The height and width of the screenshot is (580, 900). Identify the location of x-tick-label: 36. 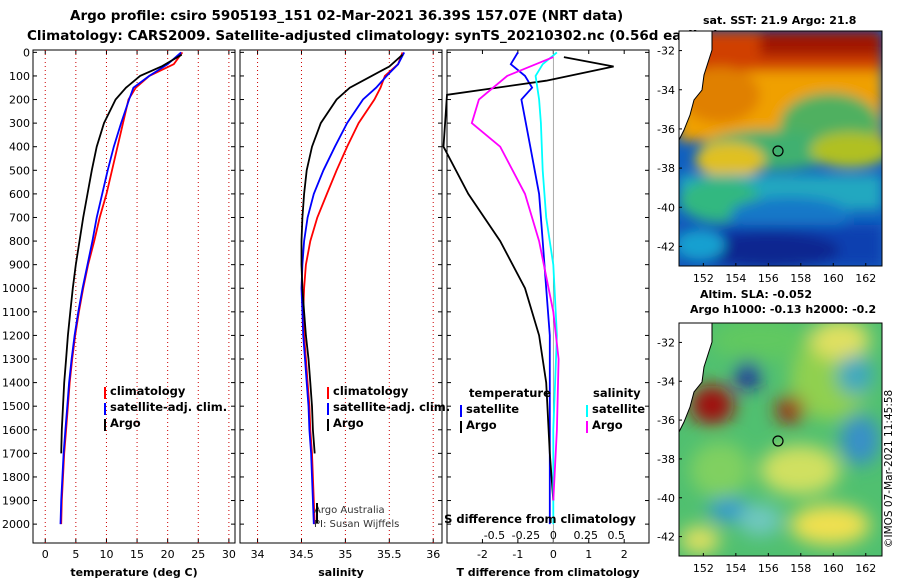
(433, 554).